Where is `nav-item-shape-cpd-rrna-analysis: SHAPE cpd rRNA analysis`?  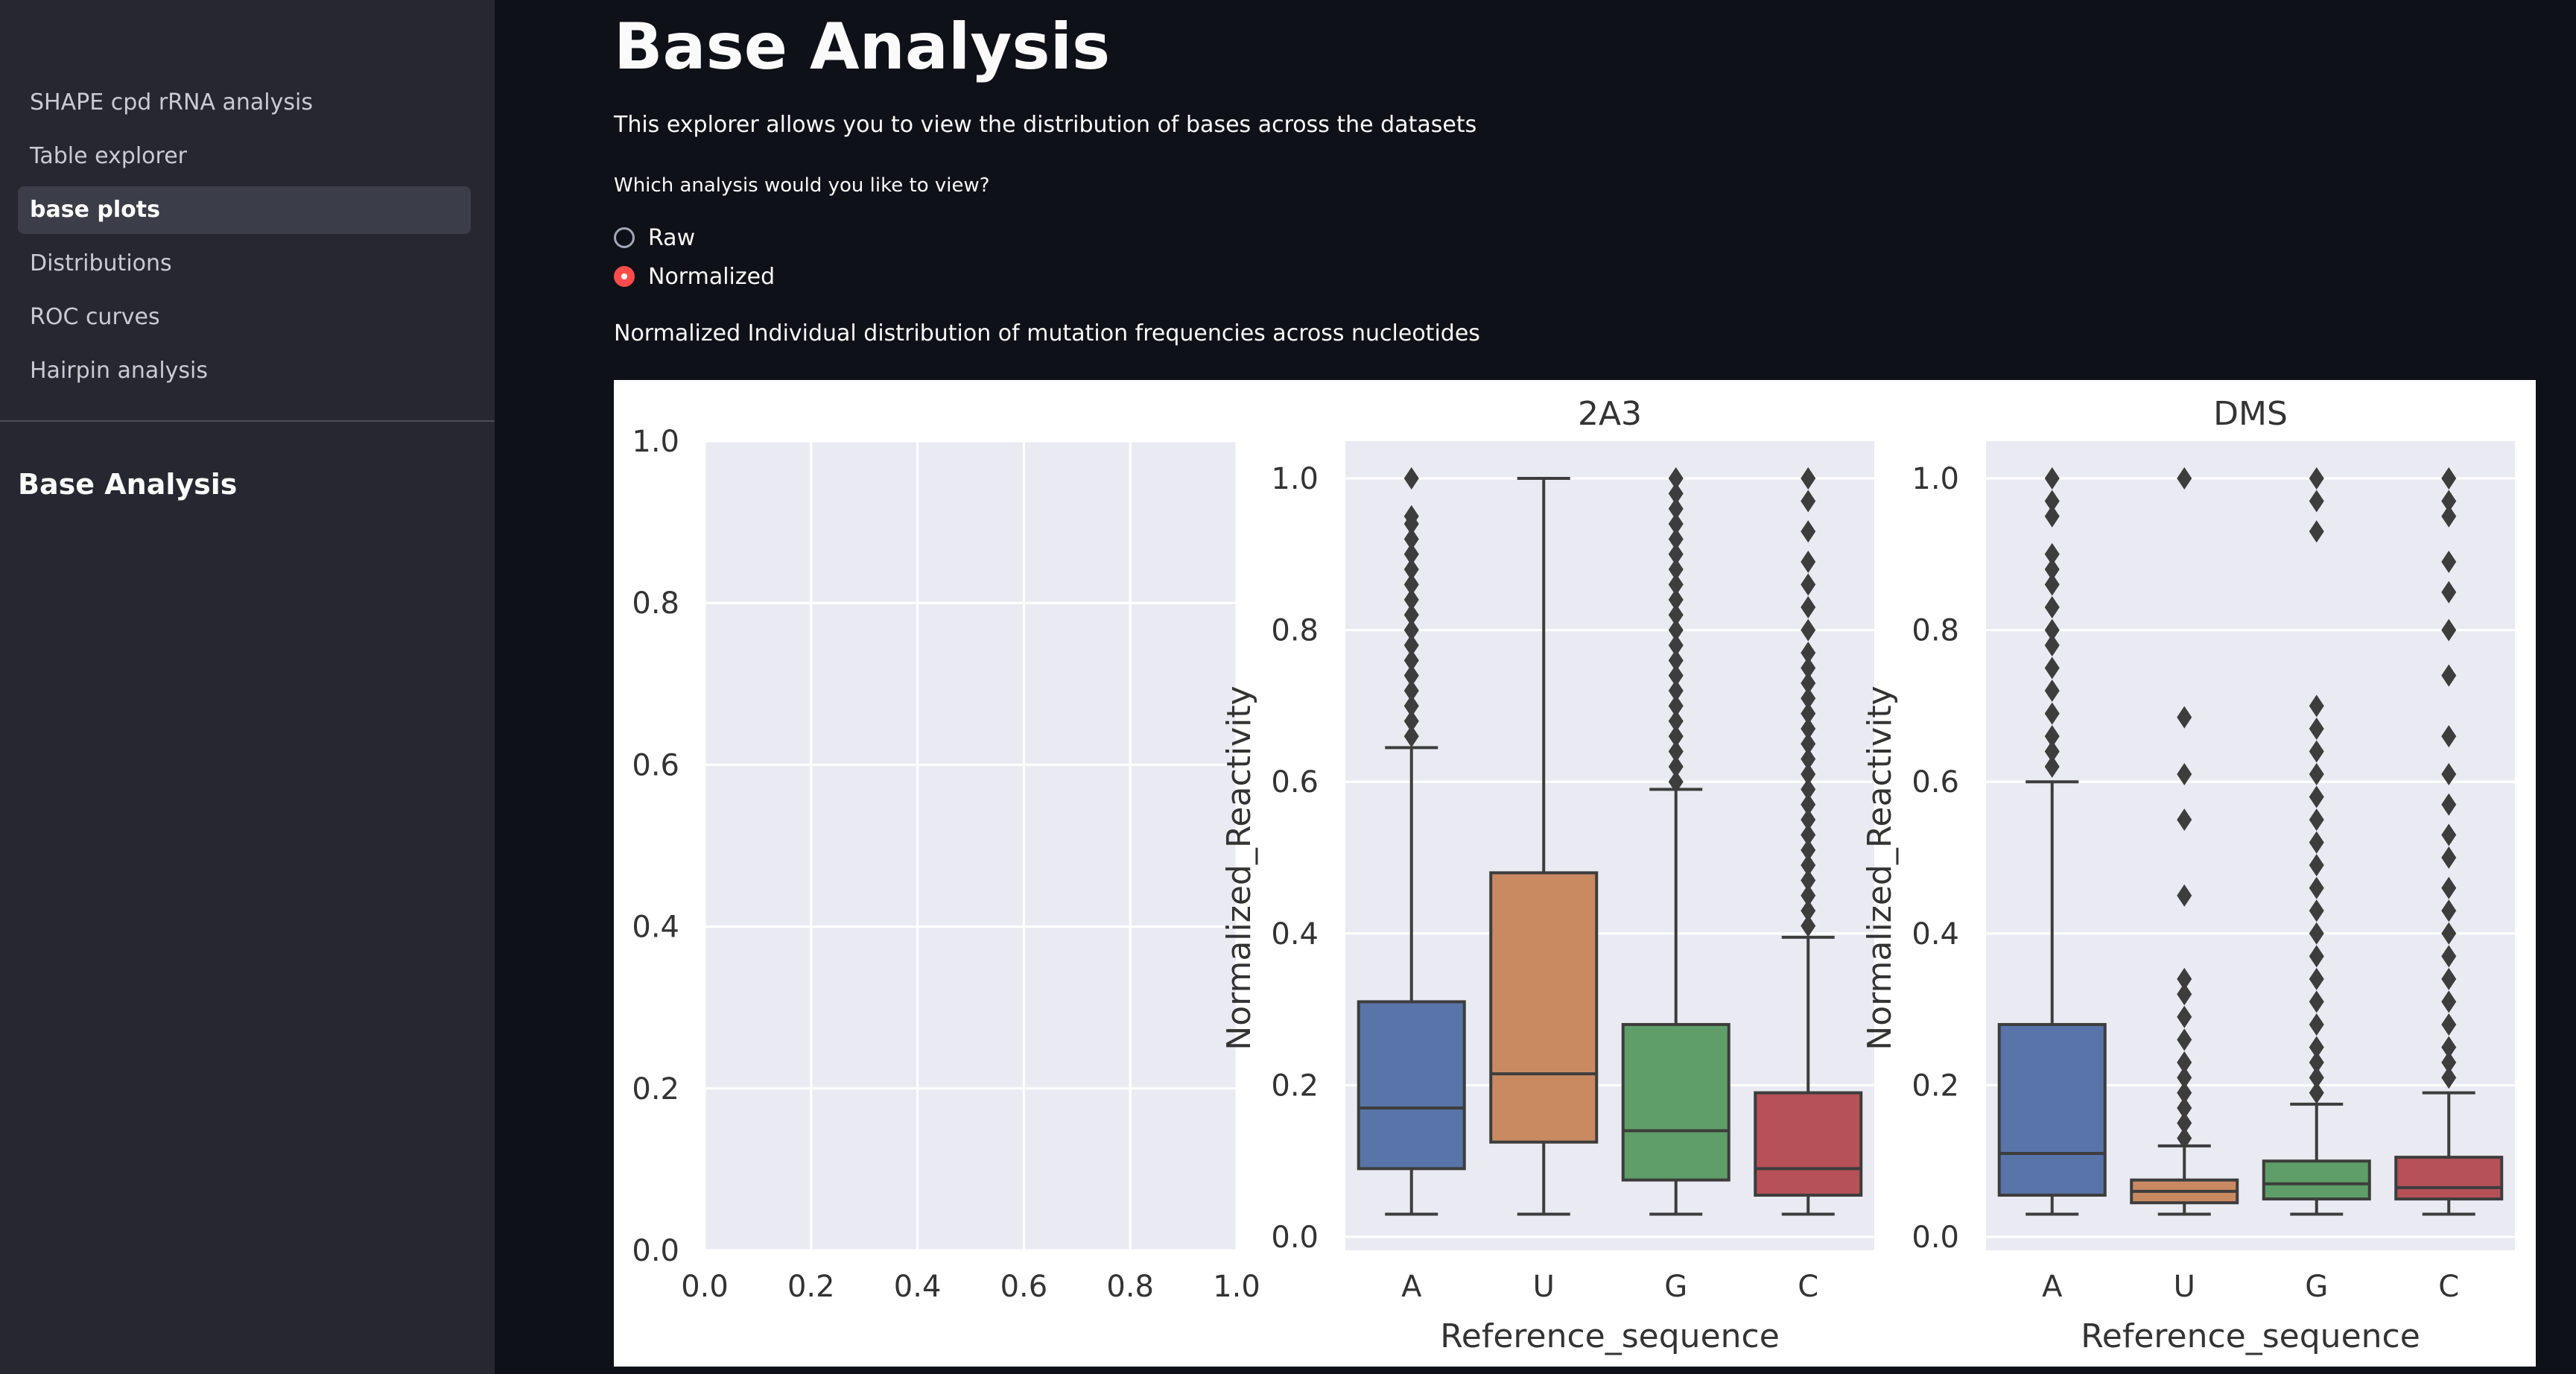
nav-item-shape-cpd-rrna-analysis: SHAPE cpd rRNA analysis is located at coordinates (172, 102).